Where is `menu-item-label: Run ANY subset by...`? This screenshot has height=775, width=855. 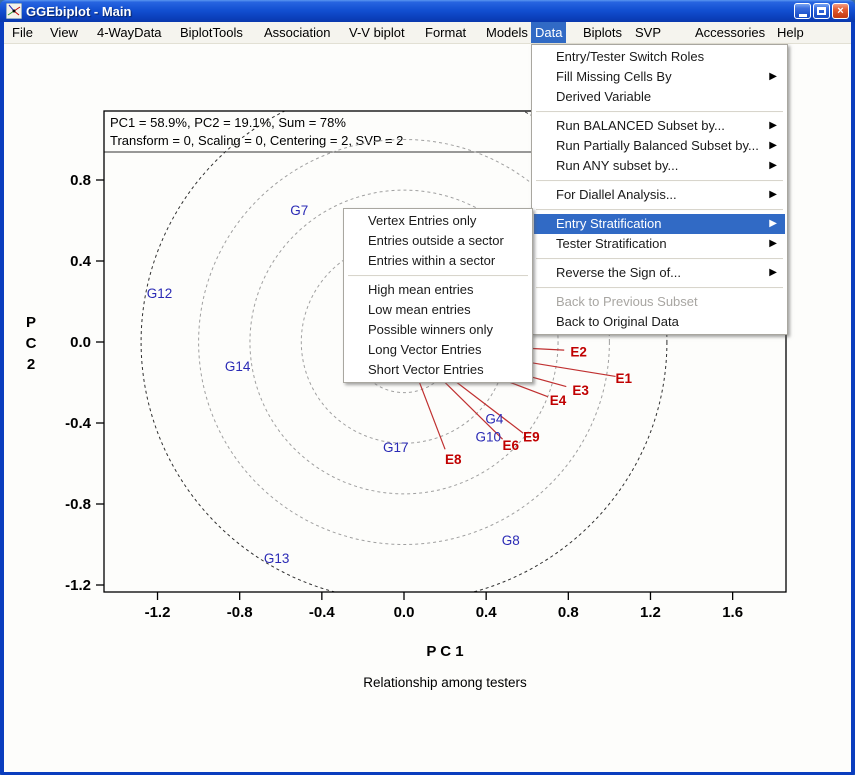 menu-item-label: Run ANY subset by... is located at coordinates (617, 165).